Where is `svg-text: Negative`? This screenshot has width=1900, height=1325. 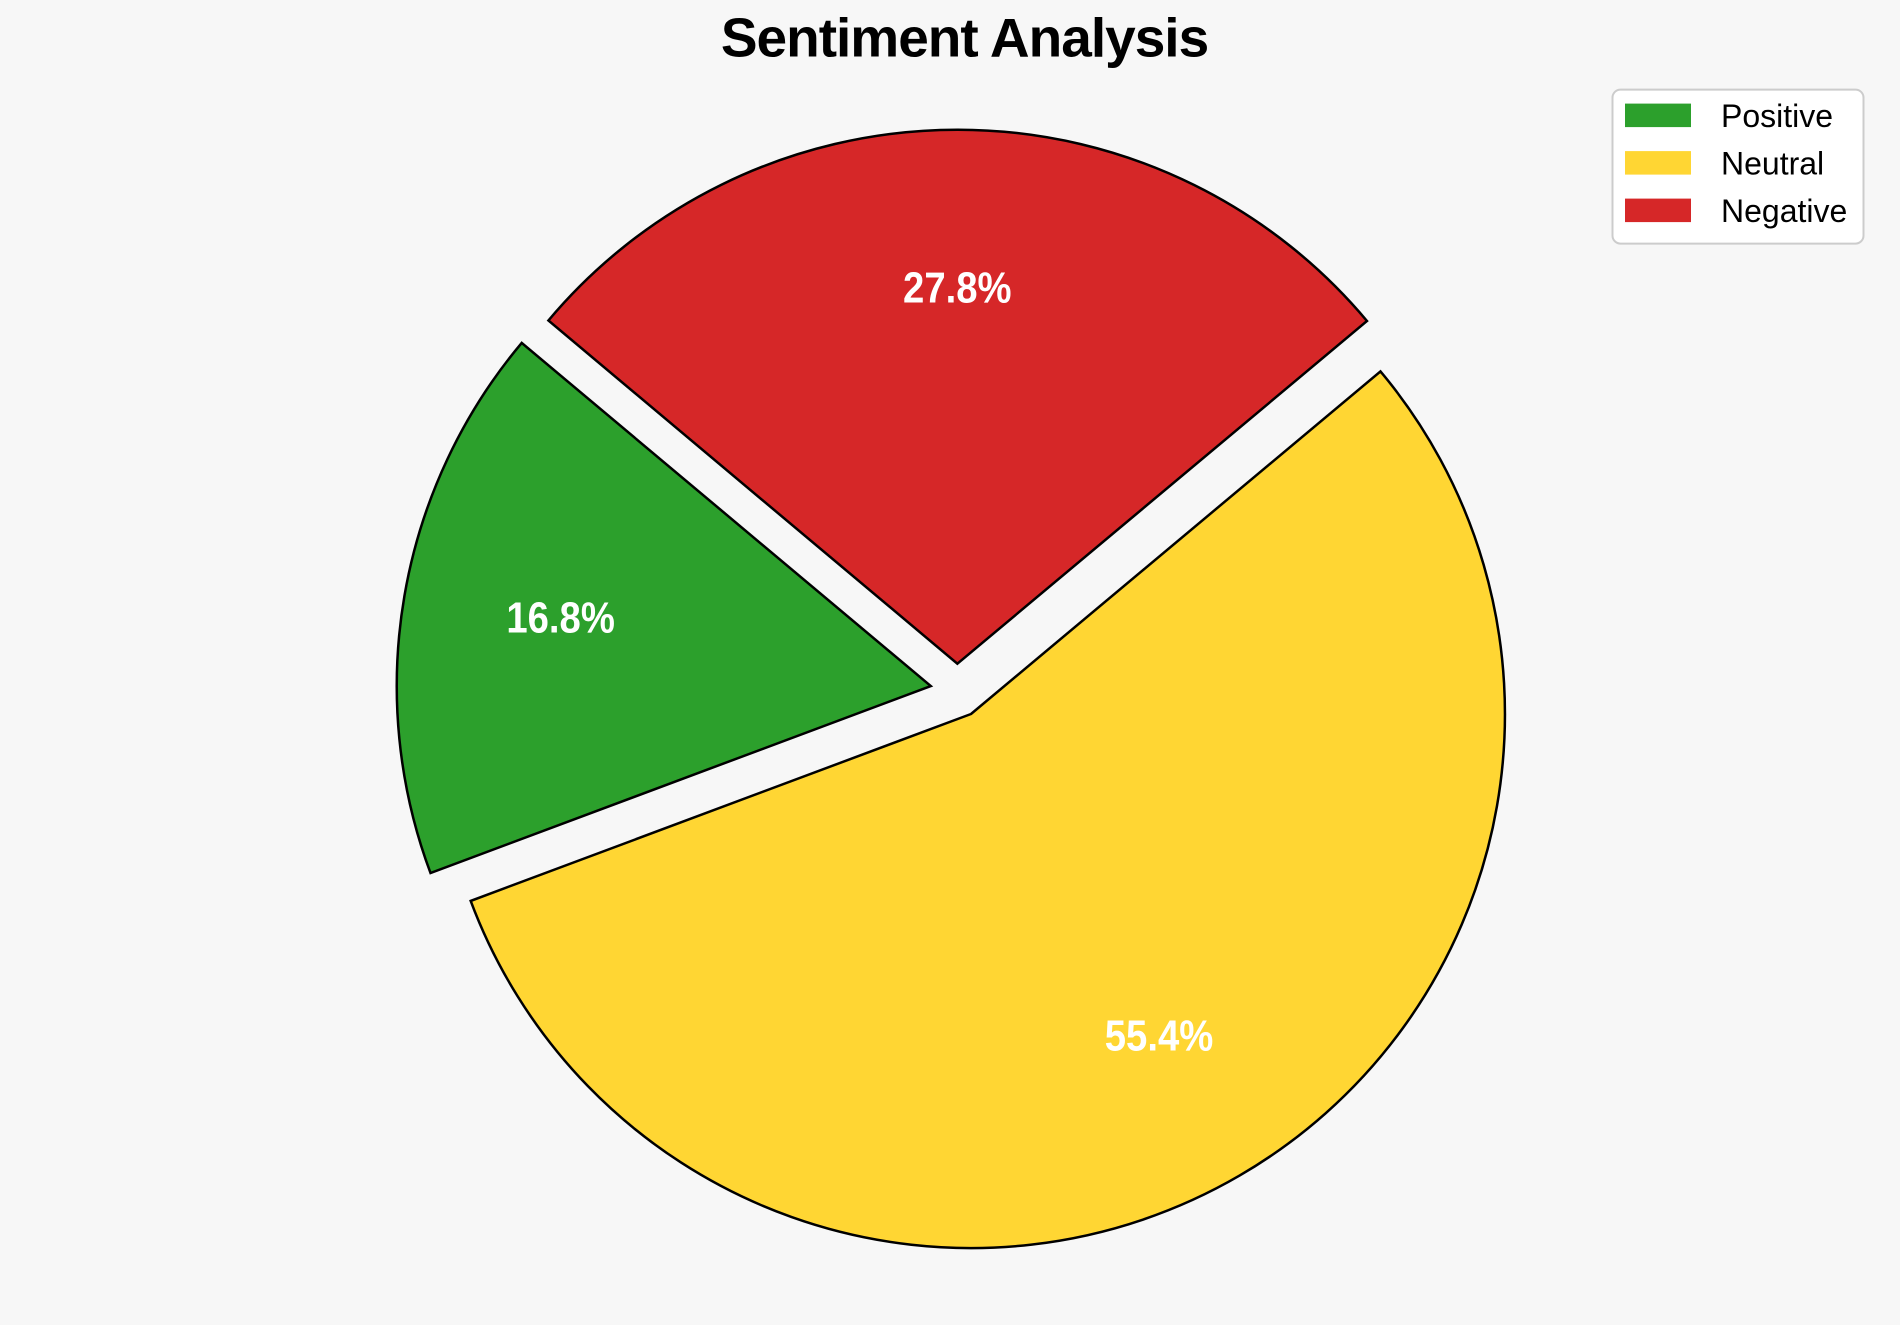
svg-text: Negative is located at coordinates (1784, 211).